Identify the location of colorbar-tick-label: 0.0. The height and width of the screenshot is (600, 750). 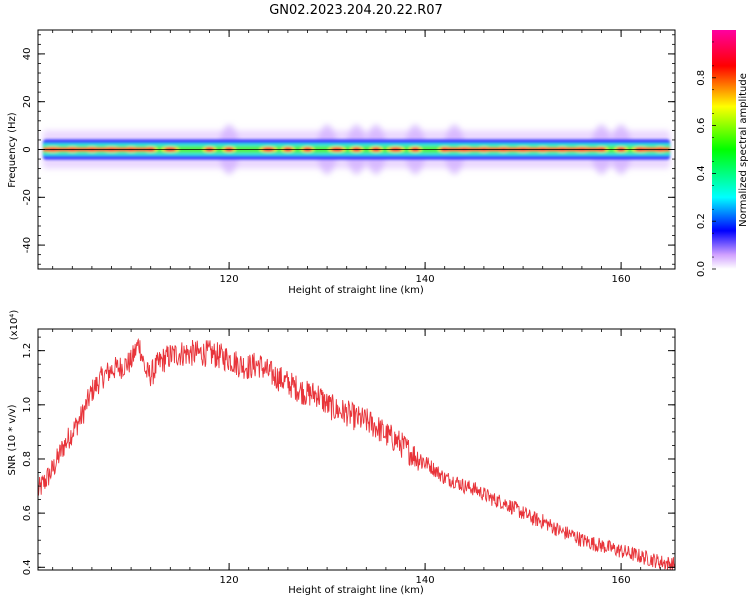
(701, 269).